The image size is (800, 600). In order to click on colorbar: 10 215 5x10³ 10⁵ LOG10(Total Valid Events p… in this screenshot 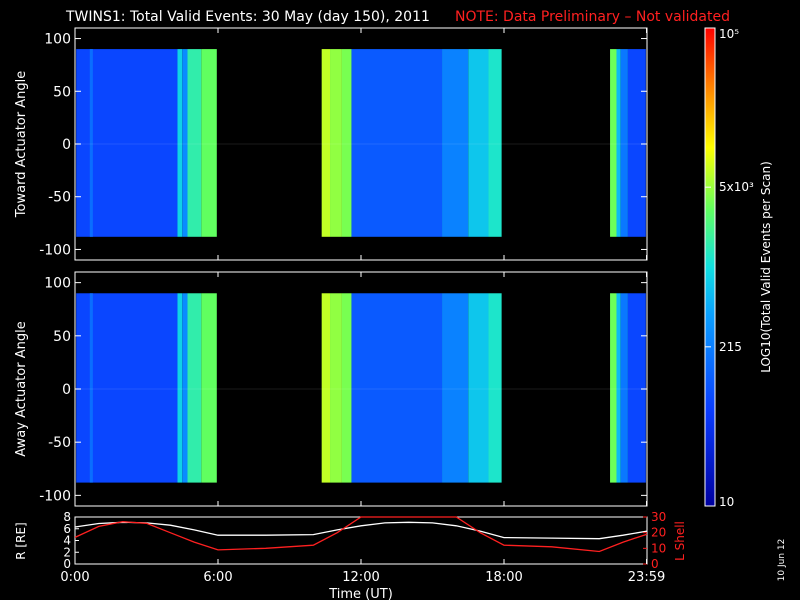, I will do `click(738, 268)`.